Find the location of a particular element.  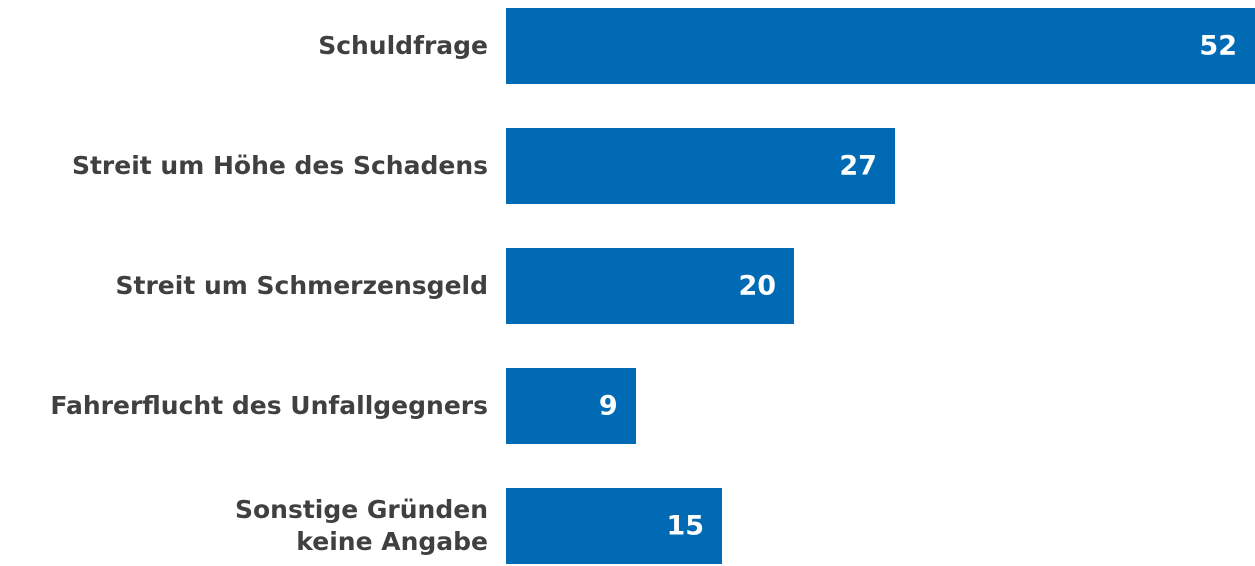

value-label: 9 is located at coordinates (608, 406).